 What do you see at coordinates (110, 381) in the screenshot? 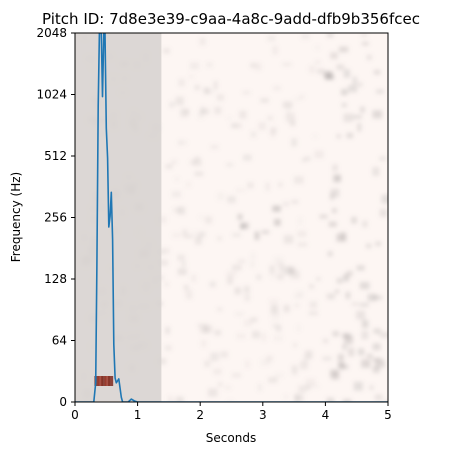
I see `onset-marker` at bounding box center [110, 381].